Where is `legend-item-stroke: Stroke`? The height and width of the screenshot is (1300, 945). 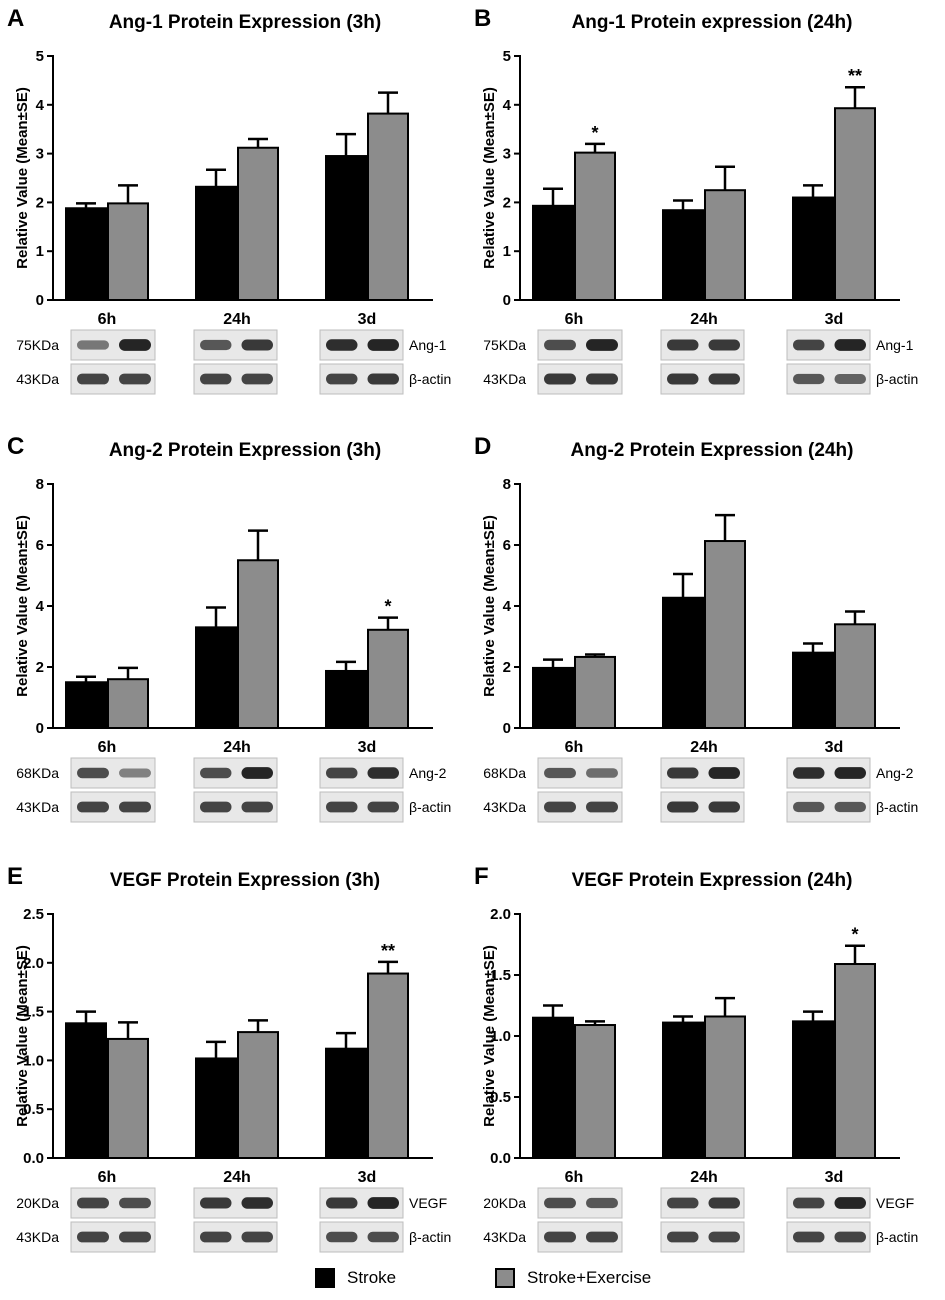
legend-item-stroke: Stroke is located at coordinates (355, 1278).